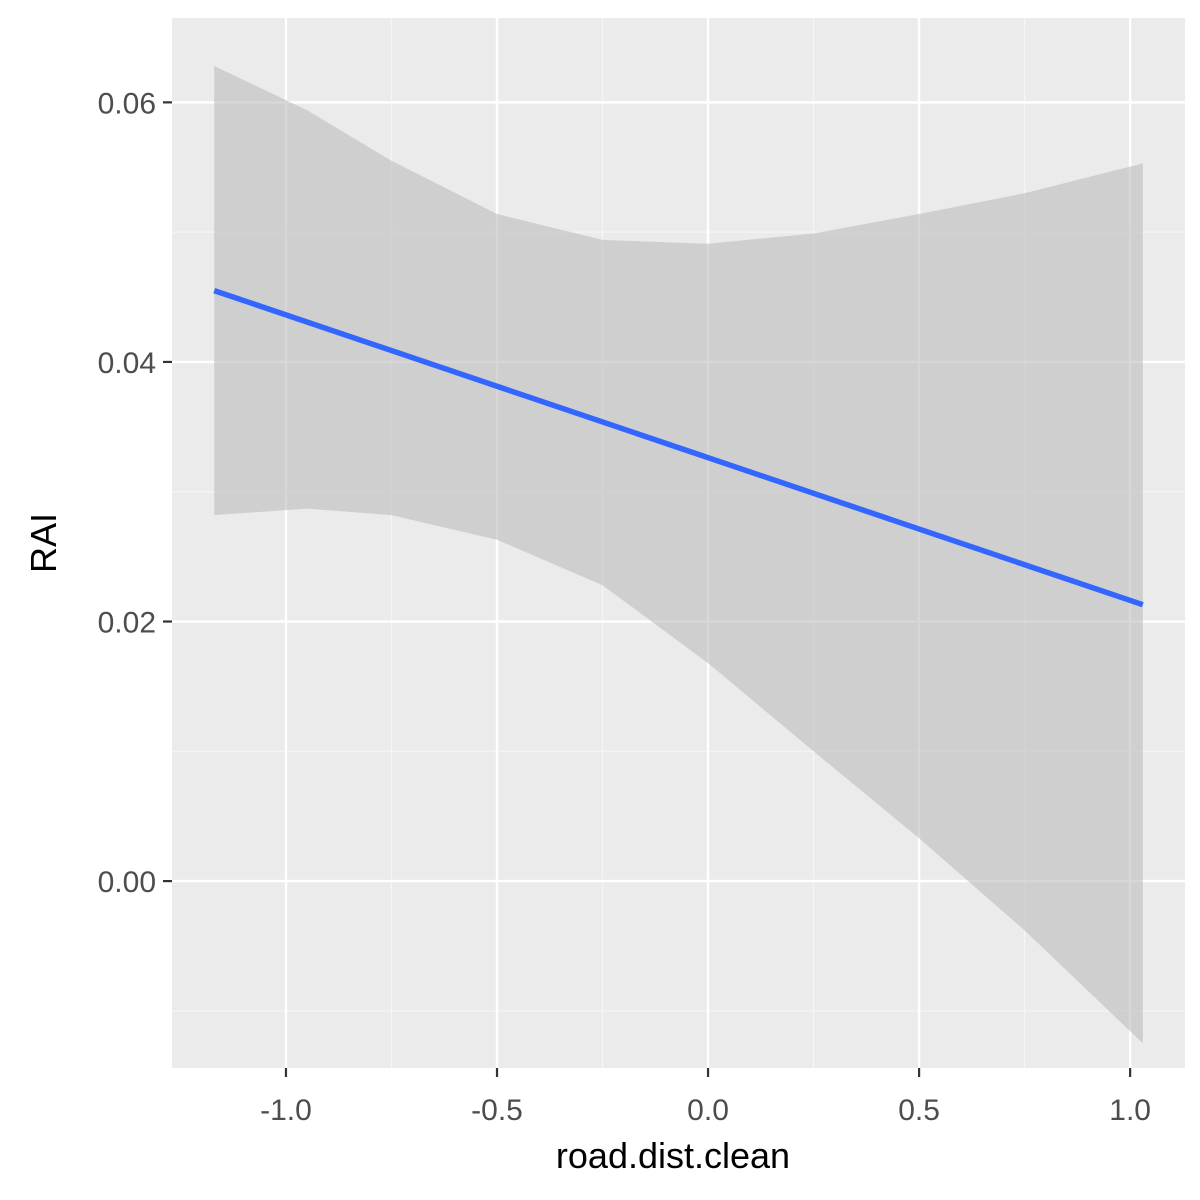  Describe the element at coordinates (286, 1110) in the screenshot. I see `x-tick-label: -1.0` at that location.